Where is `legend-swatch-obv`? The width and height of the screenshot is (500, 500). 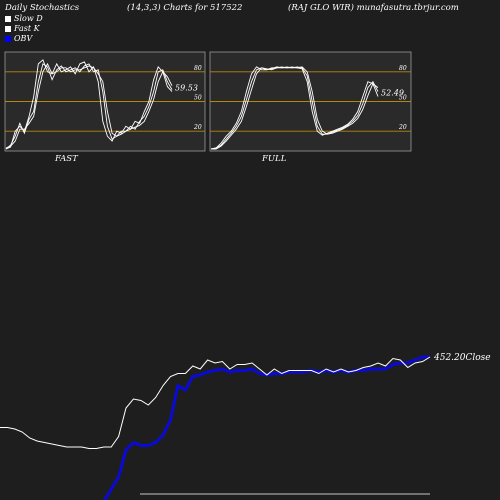 legend-swatch-obv is located at coordinates (8, 38).